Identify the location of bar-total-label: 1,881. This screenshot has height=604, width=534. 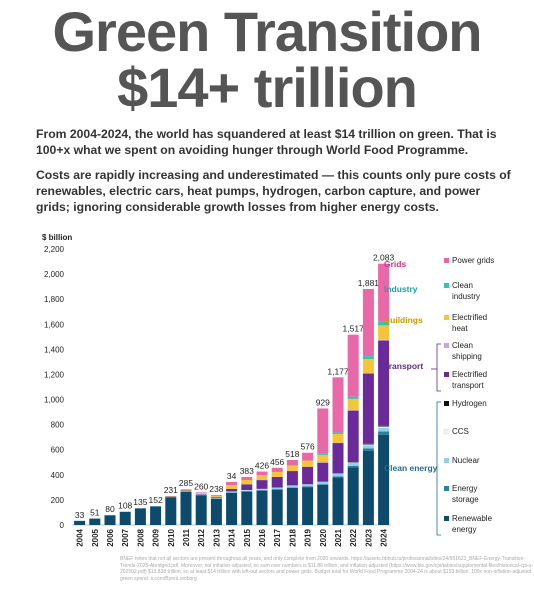
(369, 283).